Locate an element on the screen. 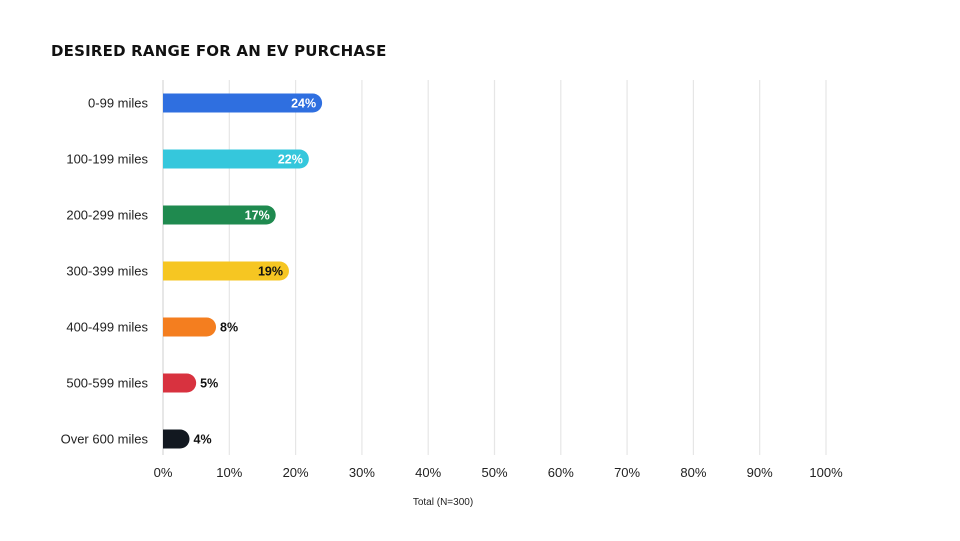  x-tick-label: 0% is located at coordinates (163, 472).